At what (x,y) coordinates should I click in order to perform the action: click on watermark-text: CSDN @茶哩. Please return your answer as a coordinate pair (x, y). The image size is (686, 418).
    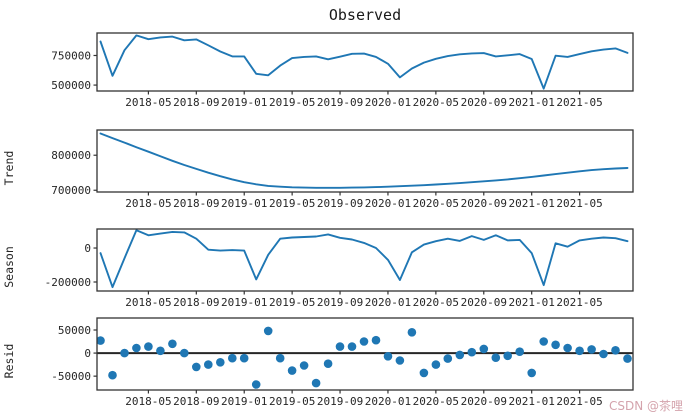
    Looking at the image, I should click on (645, 406).